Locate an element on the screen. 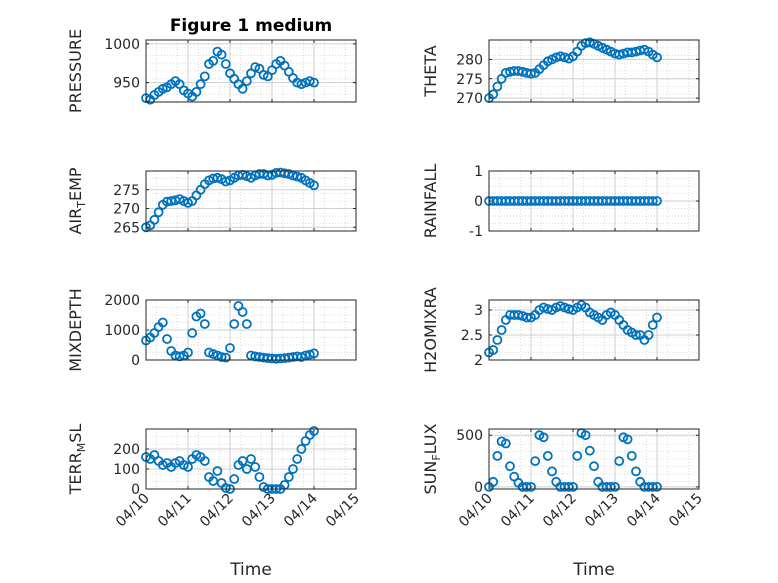  subplot-mixdepth: 0 1000 2000 MIXDEPTH is located at coordinates (211, 330).